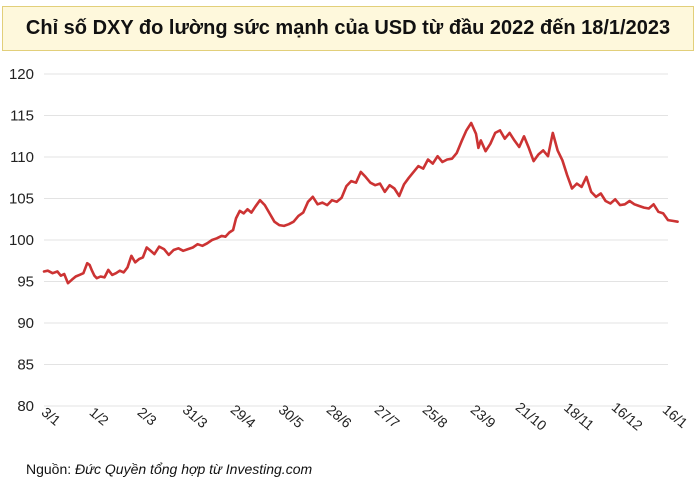 The height and width of the screenshot is (489, 700). Describe the element at coordinates (25, 365) in the screenshot. I see `y-tick-label: 85` at that location.